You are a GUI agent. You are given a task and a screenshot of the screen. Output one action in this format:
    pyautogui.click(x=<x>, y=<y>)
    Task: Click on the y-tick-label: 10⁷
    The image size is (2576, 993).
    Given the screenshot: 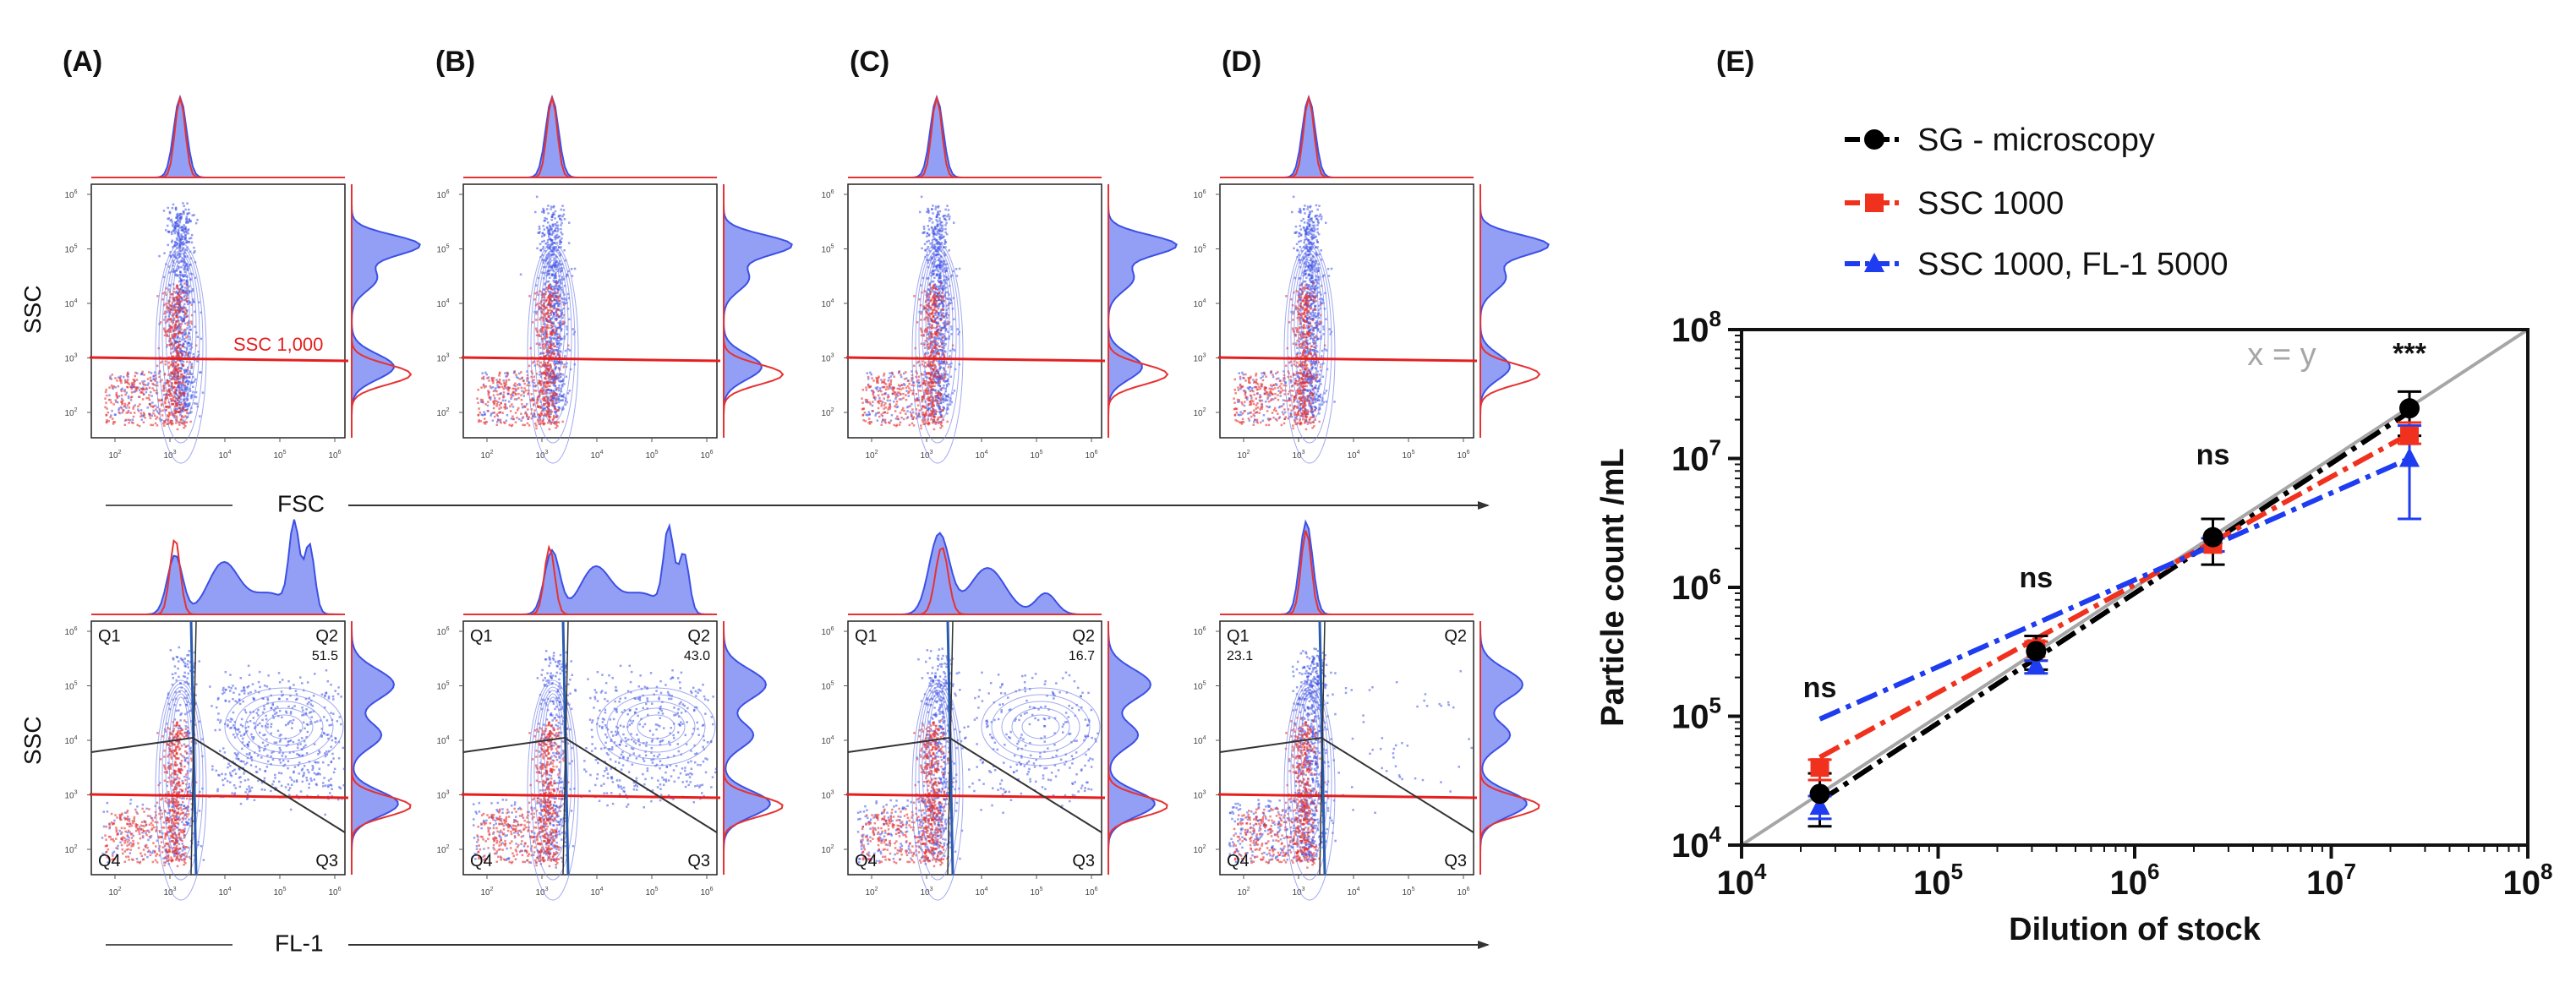 What is the action you would take?
    pyautogui.click(x=1696, y=456)
    